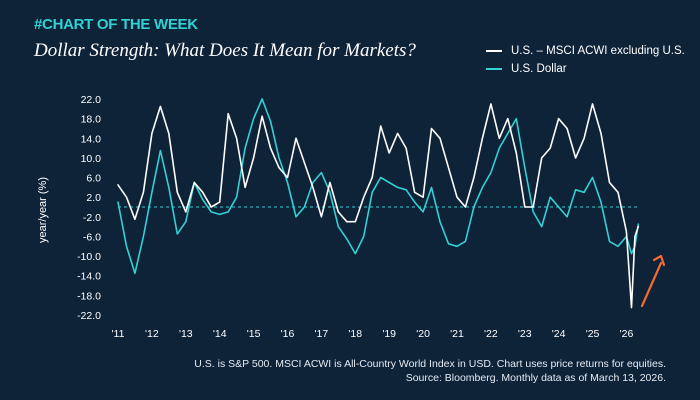 The width and height of the screenshot is (700, 400). What do you see at coordinates (593, 334) in the screenshot?
I see `x-tick-label: '25` at bounding box center [593, 334].